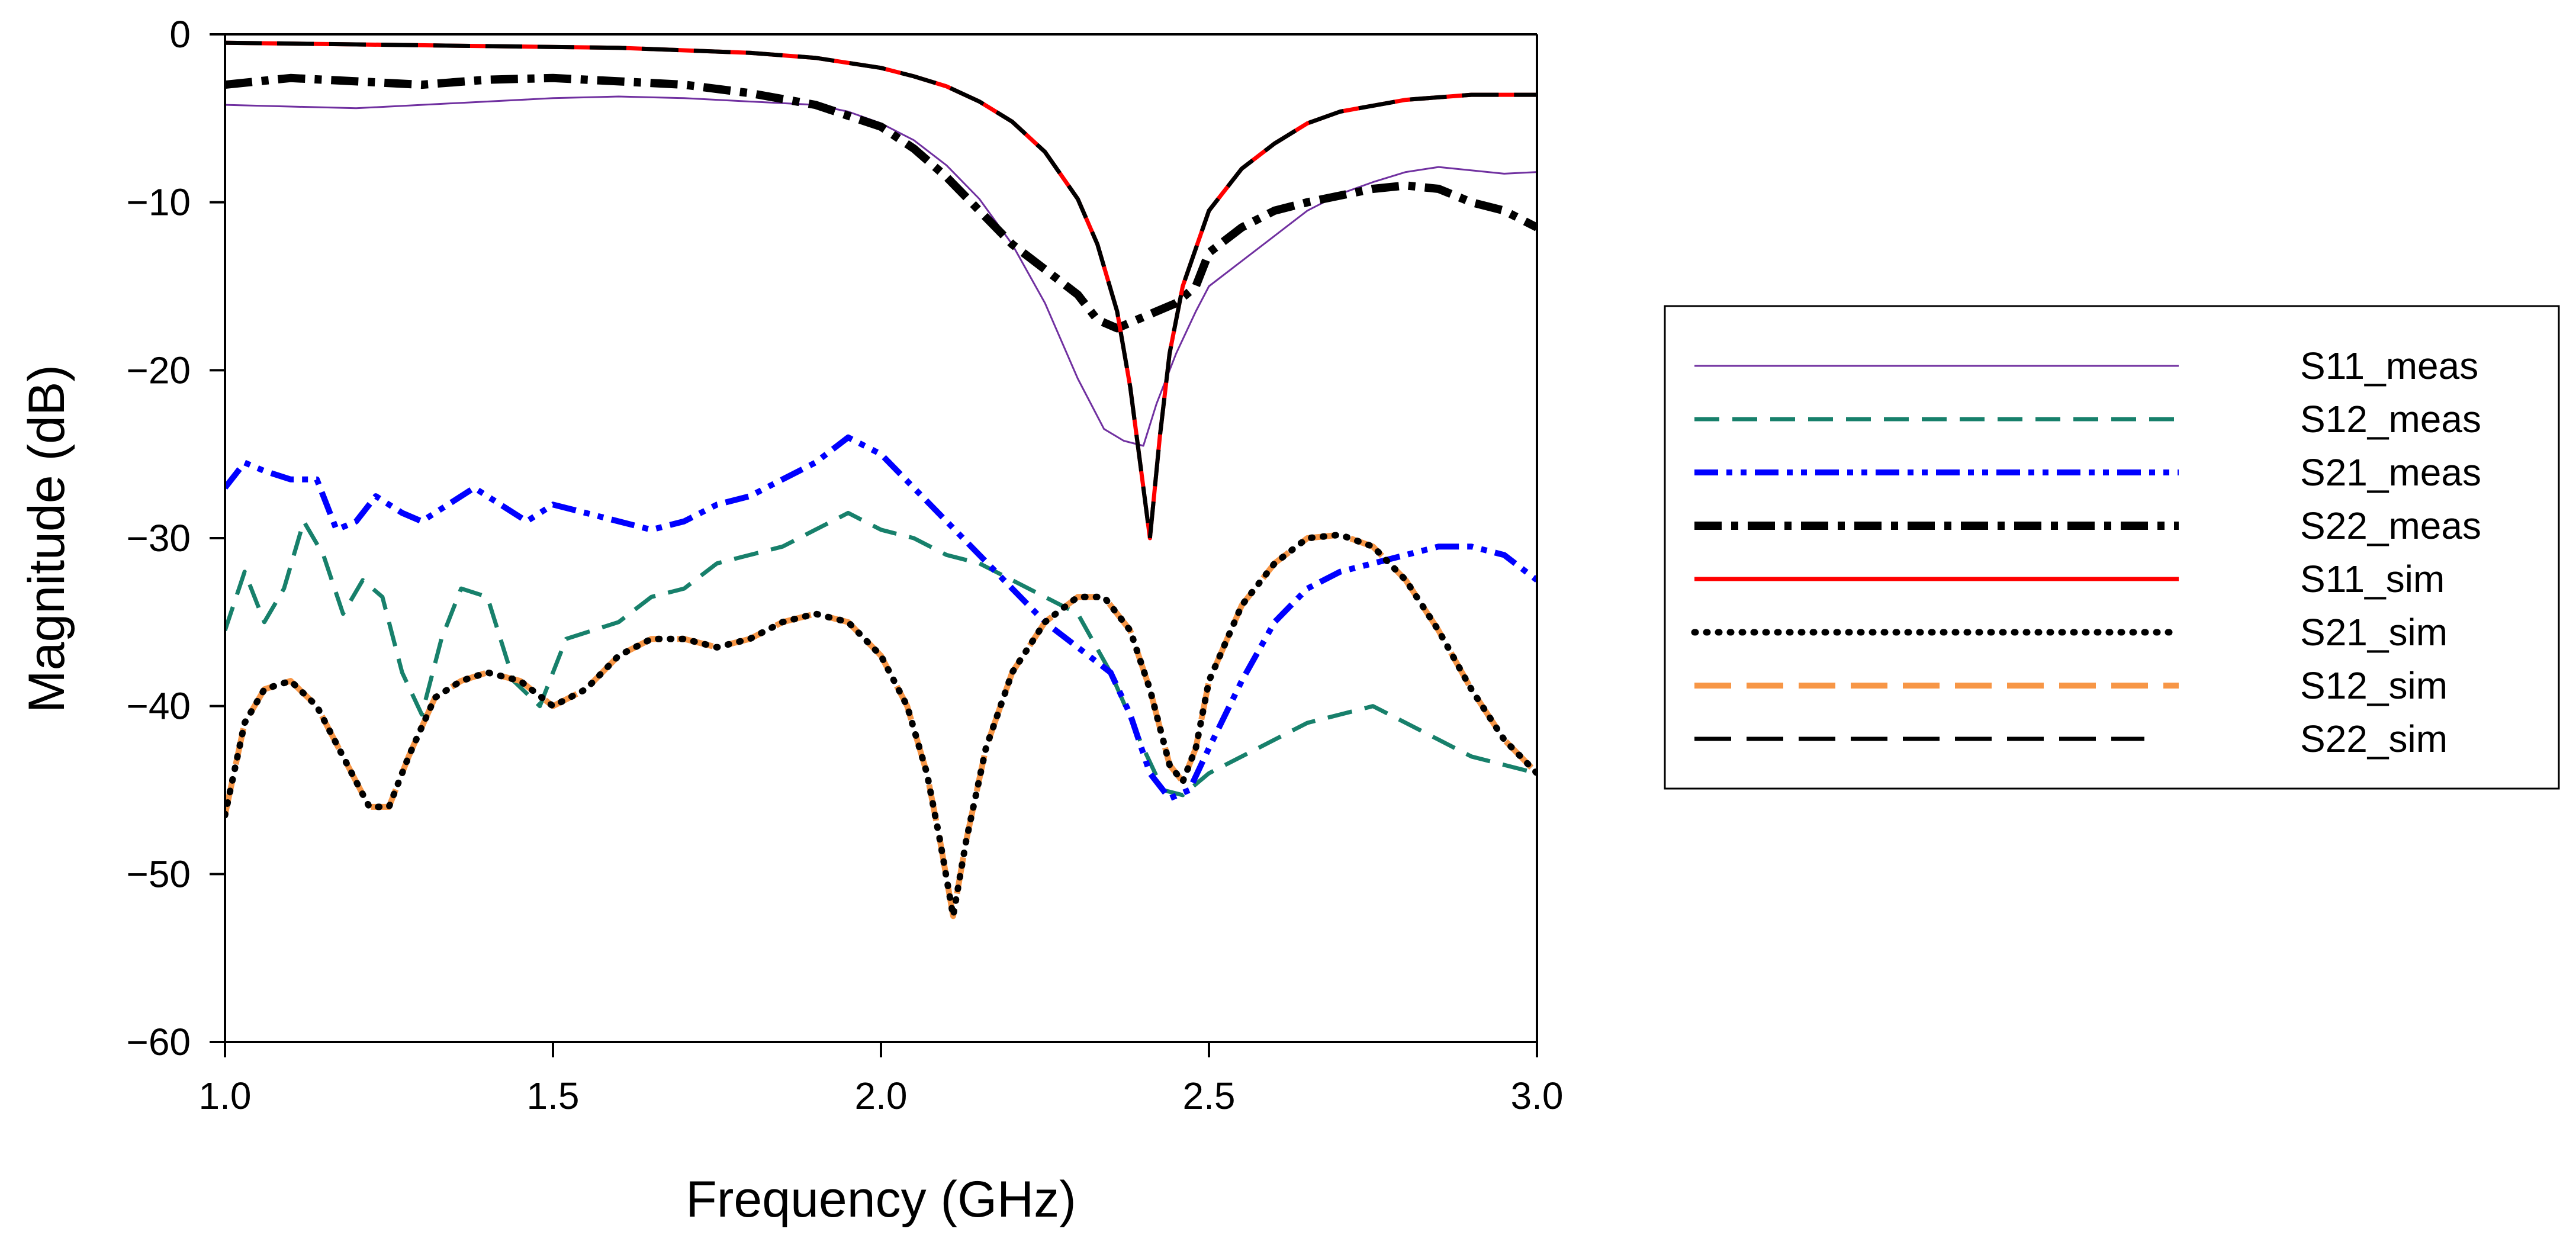 The width and height of the screenshot is (2576, 1248). What do you see at coordinates (180, 34) in the screenshot?
I see `y-tick-label: 0` at bounding box center [180, 34].